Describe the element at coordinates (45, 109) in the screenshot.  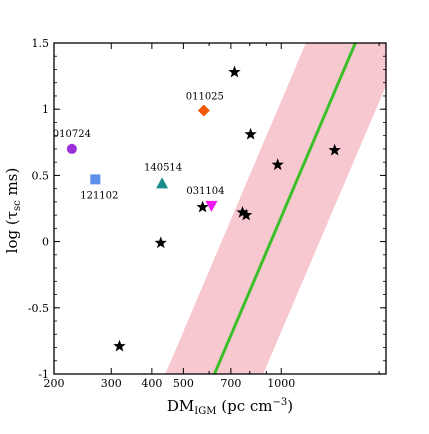
I see `y-tick-label: 1` at that location.